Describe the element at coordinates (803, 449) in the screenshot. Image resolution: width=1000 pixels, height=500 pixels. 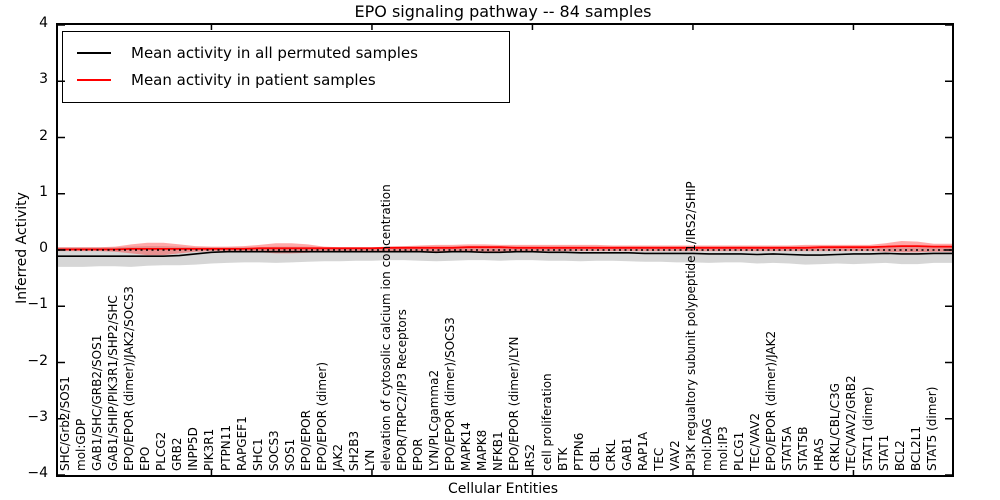
I see `x-category-label: STAT5B` at that location.